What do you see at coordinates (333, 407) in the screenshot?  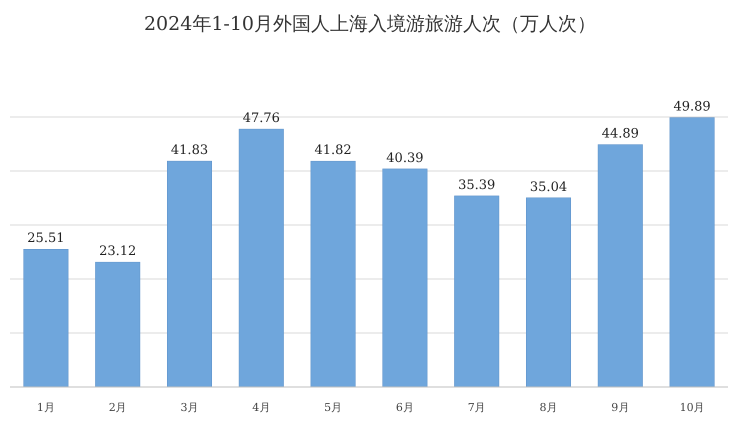 I see `x-tick-label: 5月` at bounding box center [333, 407].